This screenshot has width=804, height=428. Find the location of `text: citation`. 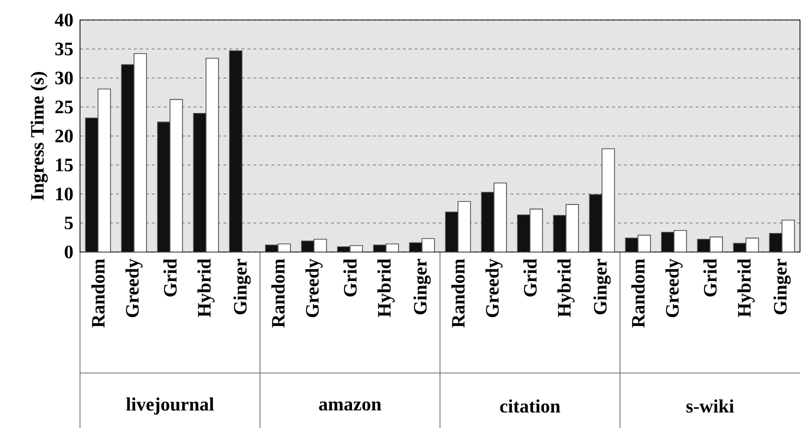

text: citation is located at coordinates (530, 405).